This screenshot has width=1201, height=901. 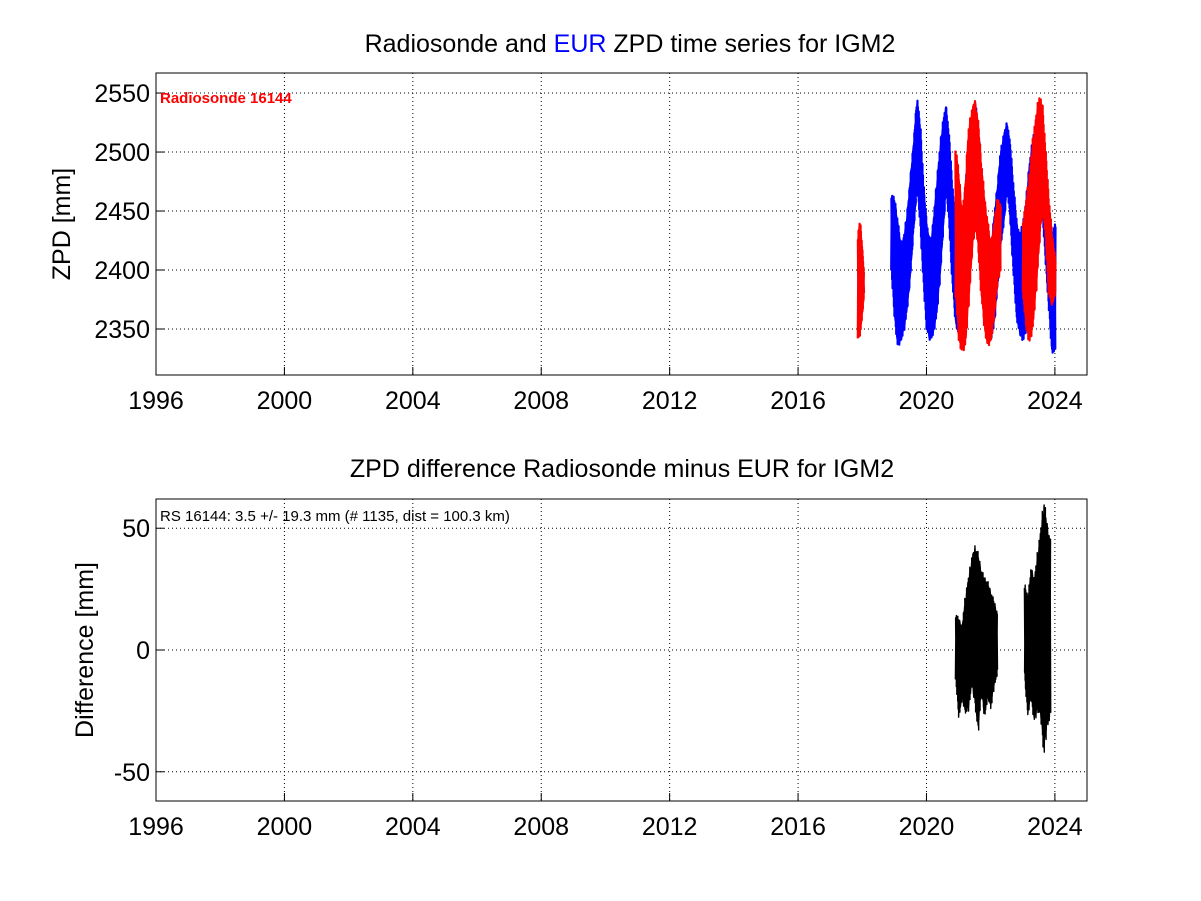 I want to click on bottom-series-difference, so click(x=1003, y=628).